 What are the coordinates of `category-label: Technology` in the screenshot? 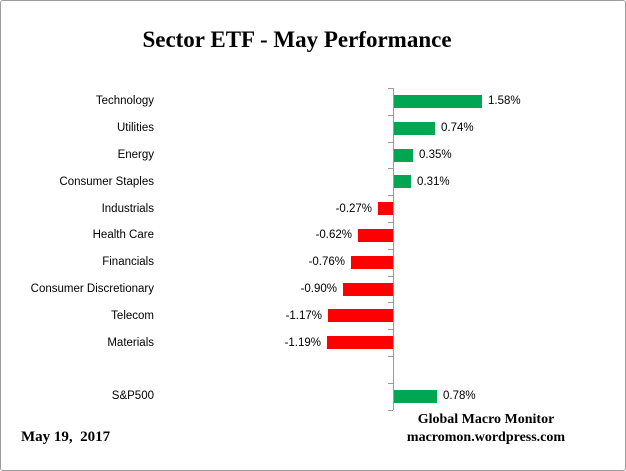 It's located at (124, 101).